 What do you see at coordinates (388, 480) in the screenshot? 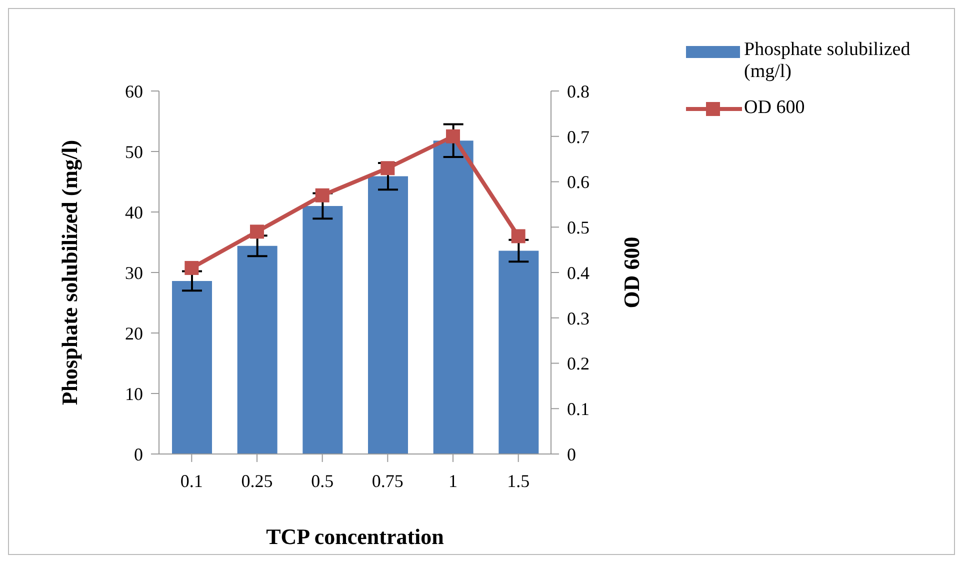
I see `x-tick-label: 0.75` at bounding box center [388, 480].